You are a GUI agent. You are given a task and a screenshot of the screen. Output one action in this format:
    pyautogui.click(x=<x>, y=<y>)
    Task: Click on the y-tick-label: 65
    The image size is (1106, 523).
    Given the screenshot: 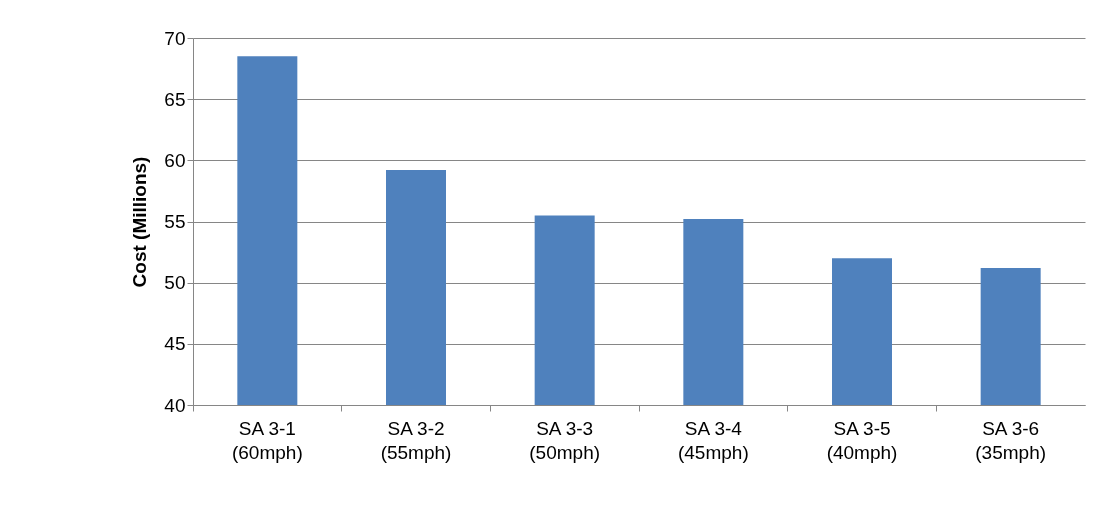 What is the action you would take?
    pyautogui.click(x=175, y=99)
    